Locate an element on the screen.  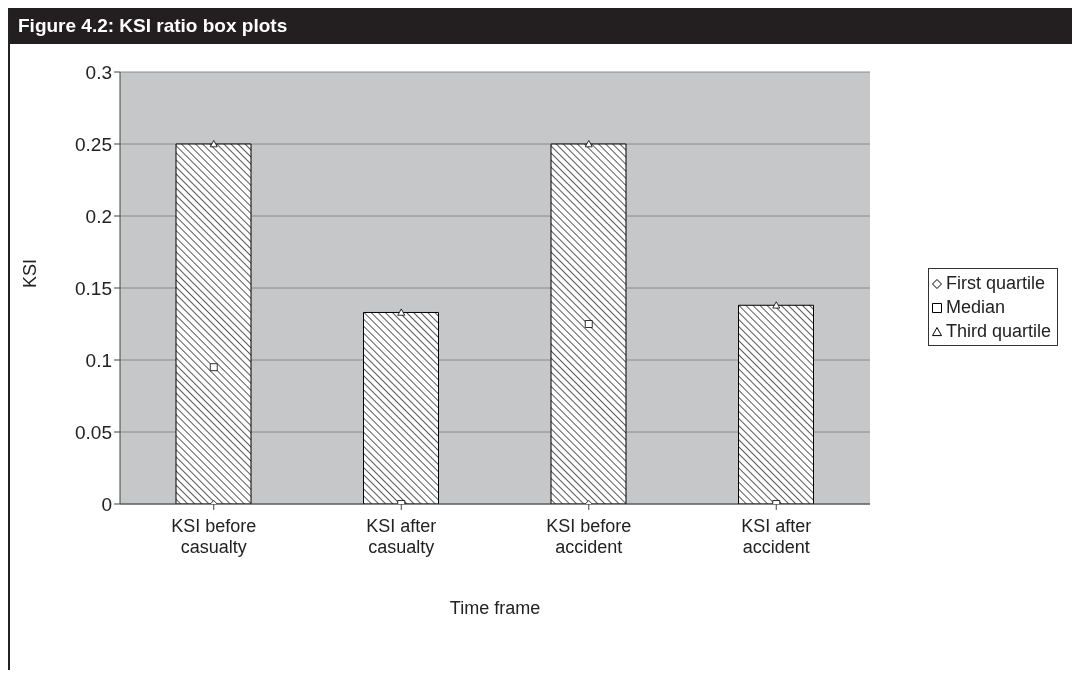
chart-title: Figure 4.2: KSI ratio box plots is located at coordinates (541, 26).